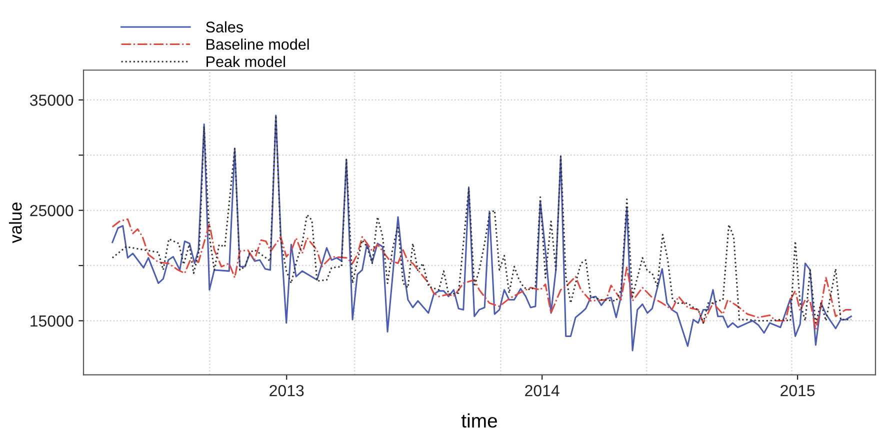  Describe the element at coordinates (15, 223) in the screenshot. I see `y-axis-title: value` at that location.